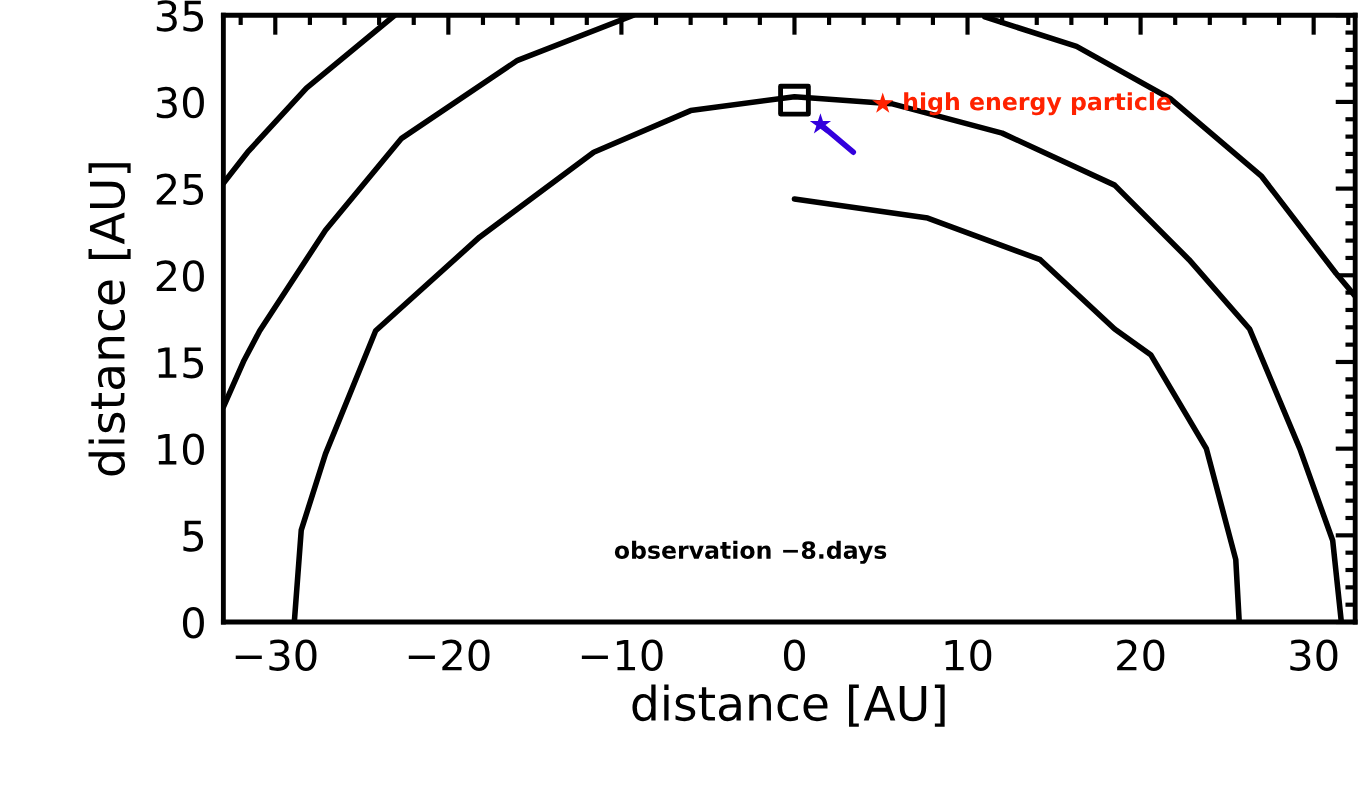 The image size is (1362, 802). What do you see at coordinates (109, 319) in the screenshot?
I see `y-axis-title: distance [AU]` at bounding box center [109, 319].